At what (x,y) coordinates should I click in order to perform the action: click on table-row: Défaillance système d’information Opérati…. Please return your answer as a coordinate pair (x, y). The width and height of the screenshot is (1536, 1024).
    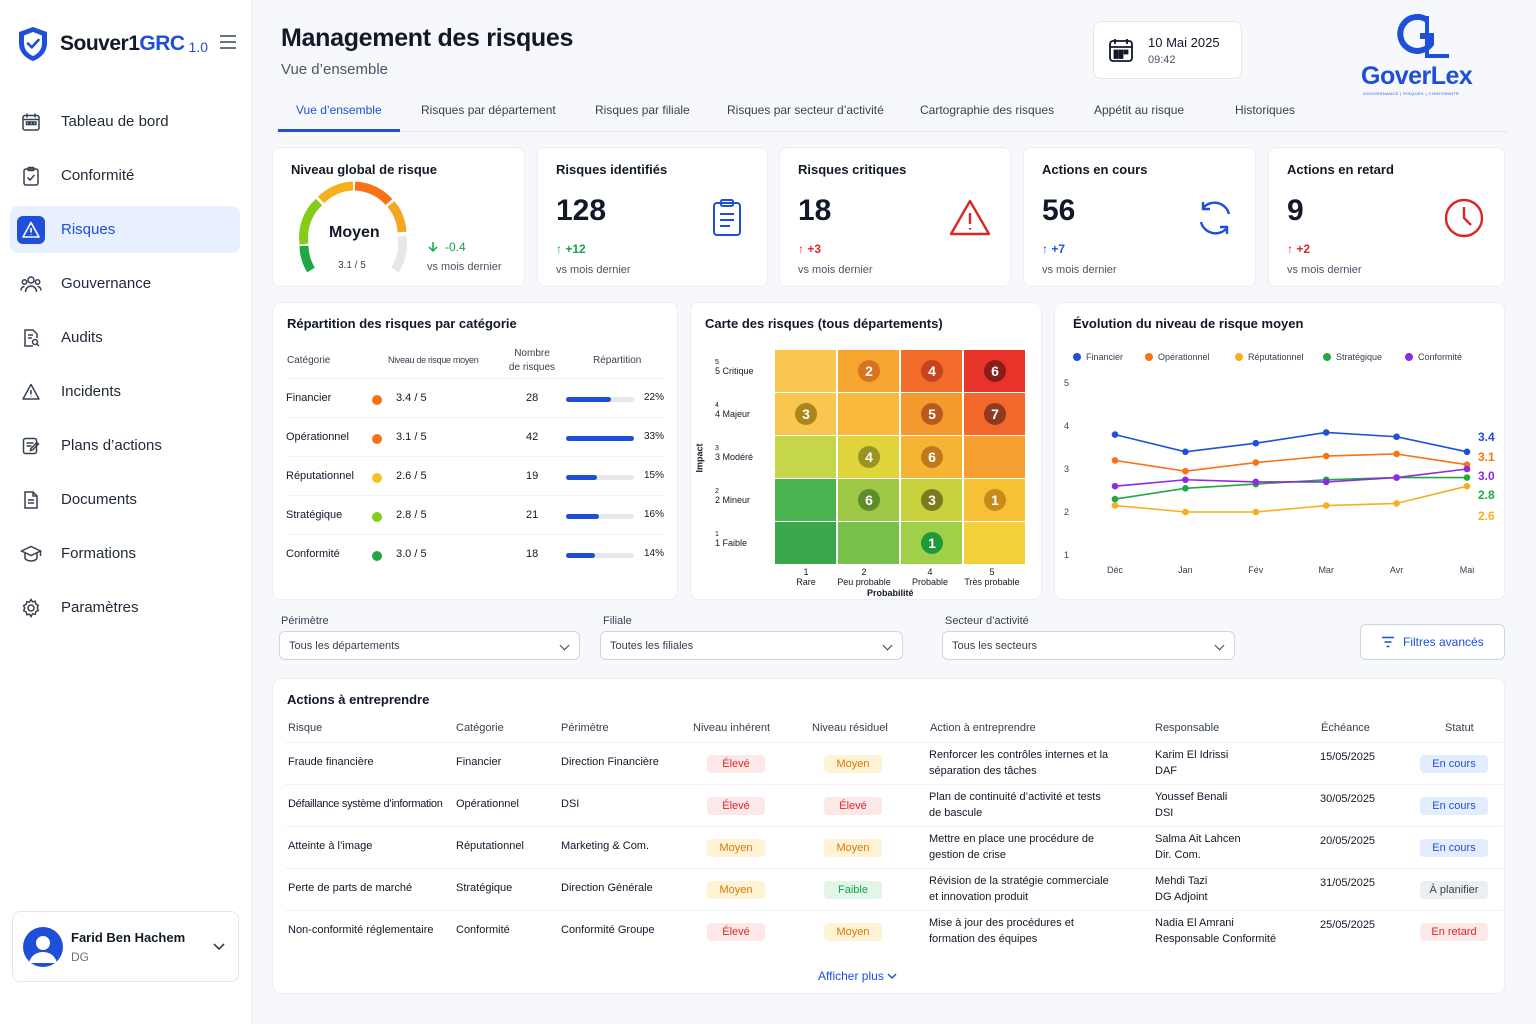
    Looking at the image, I should click on (894, 805).